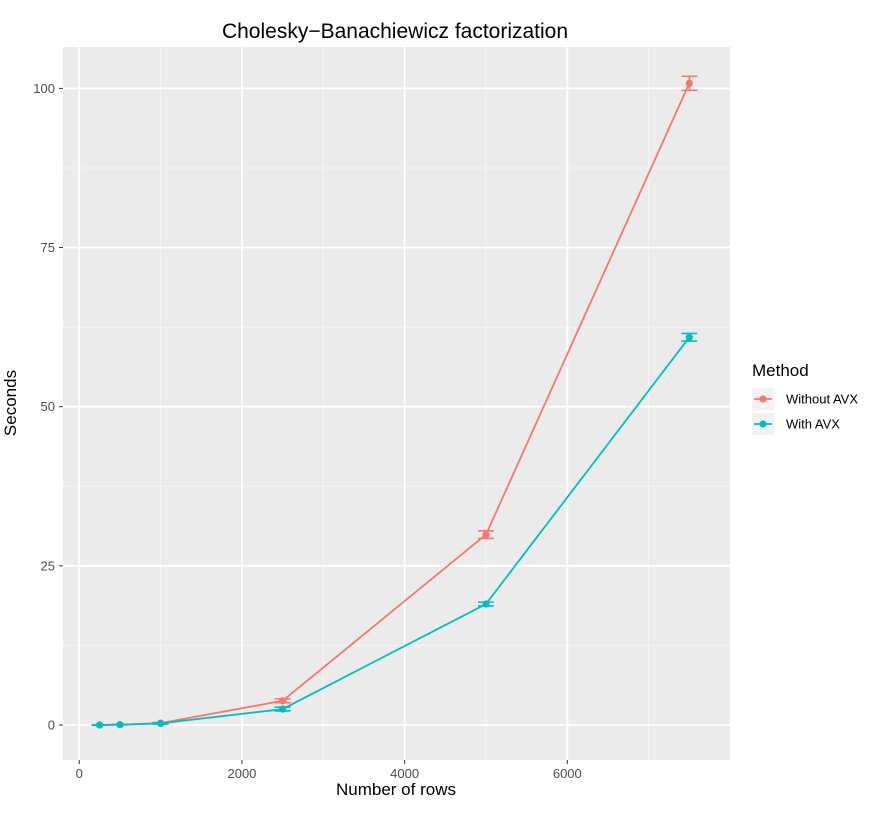 The width and height of the screenshot is (879, 818). Describe the element at coordinates (404, 773) in the screenshot. I see `x-tick-label: 4000` at that location.